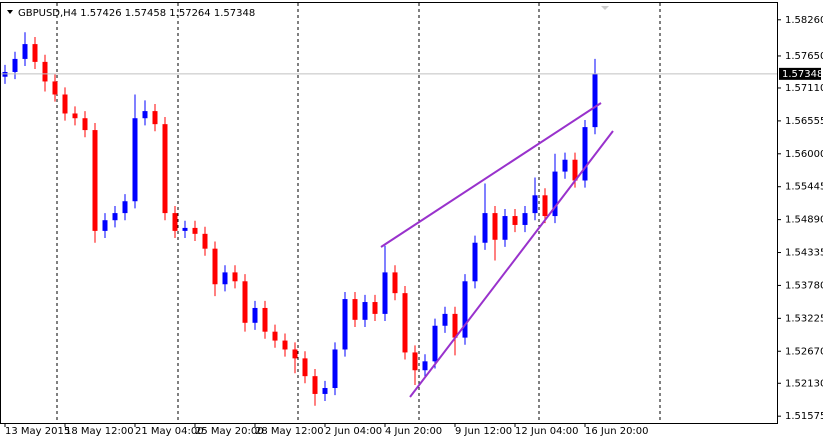  What do you see at coordinates (413, 431) in the screenshot?
I see `x-tick-label: 4 Jun 20:00` at bounding box center [413, 431].